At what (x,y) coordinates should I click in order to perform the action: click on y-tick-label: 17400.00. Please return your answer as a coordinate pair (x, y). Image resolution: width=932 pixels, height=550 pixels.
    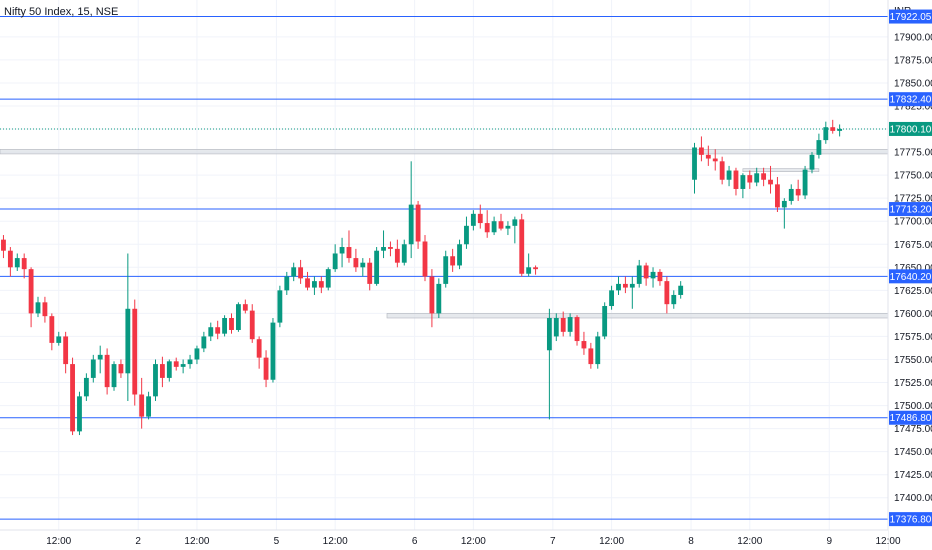
    Looking at the image, I should click on (913, 498).